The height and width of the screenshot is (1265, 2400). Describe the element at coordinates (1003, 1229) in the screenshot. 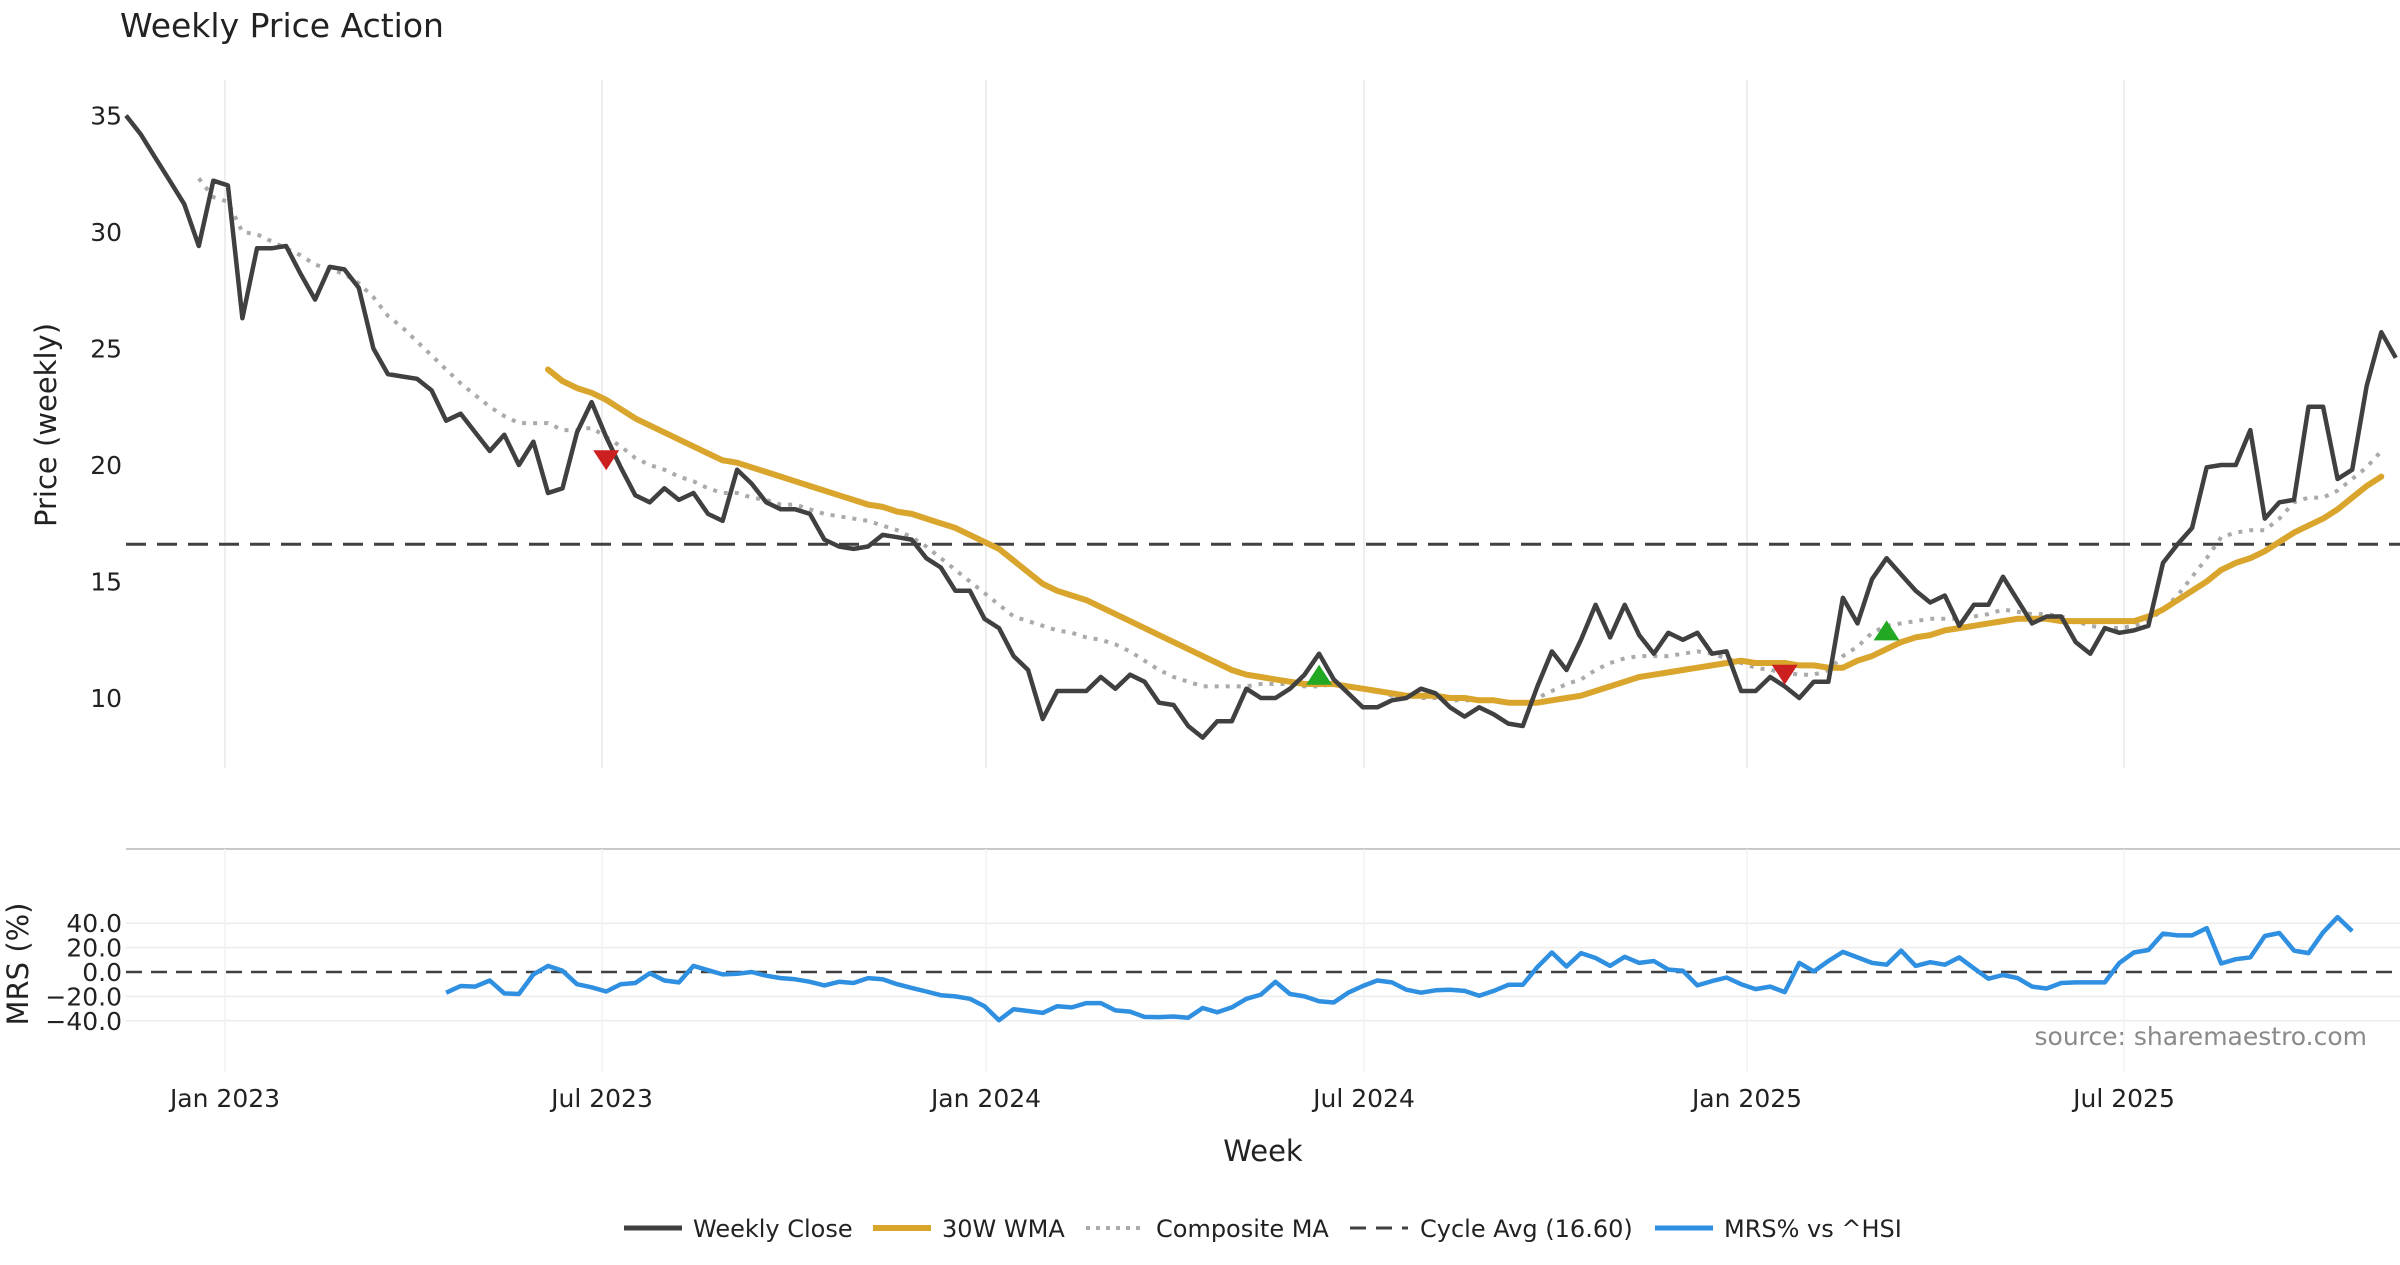

I see `legend-label: 30W WMA` at that location.